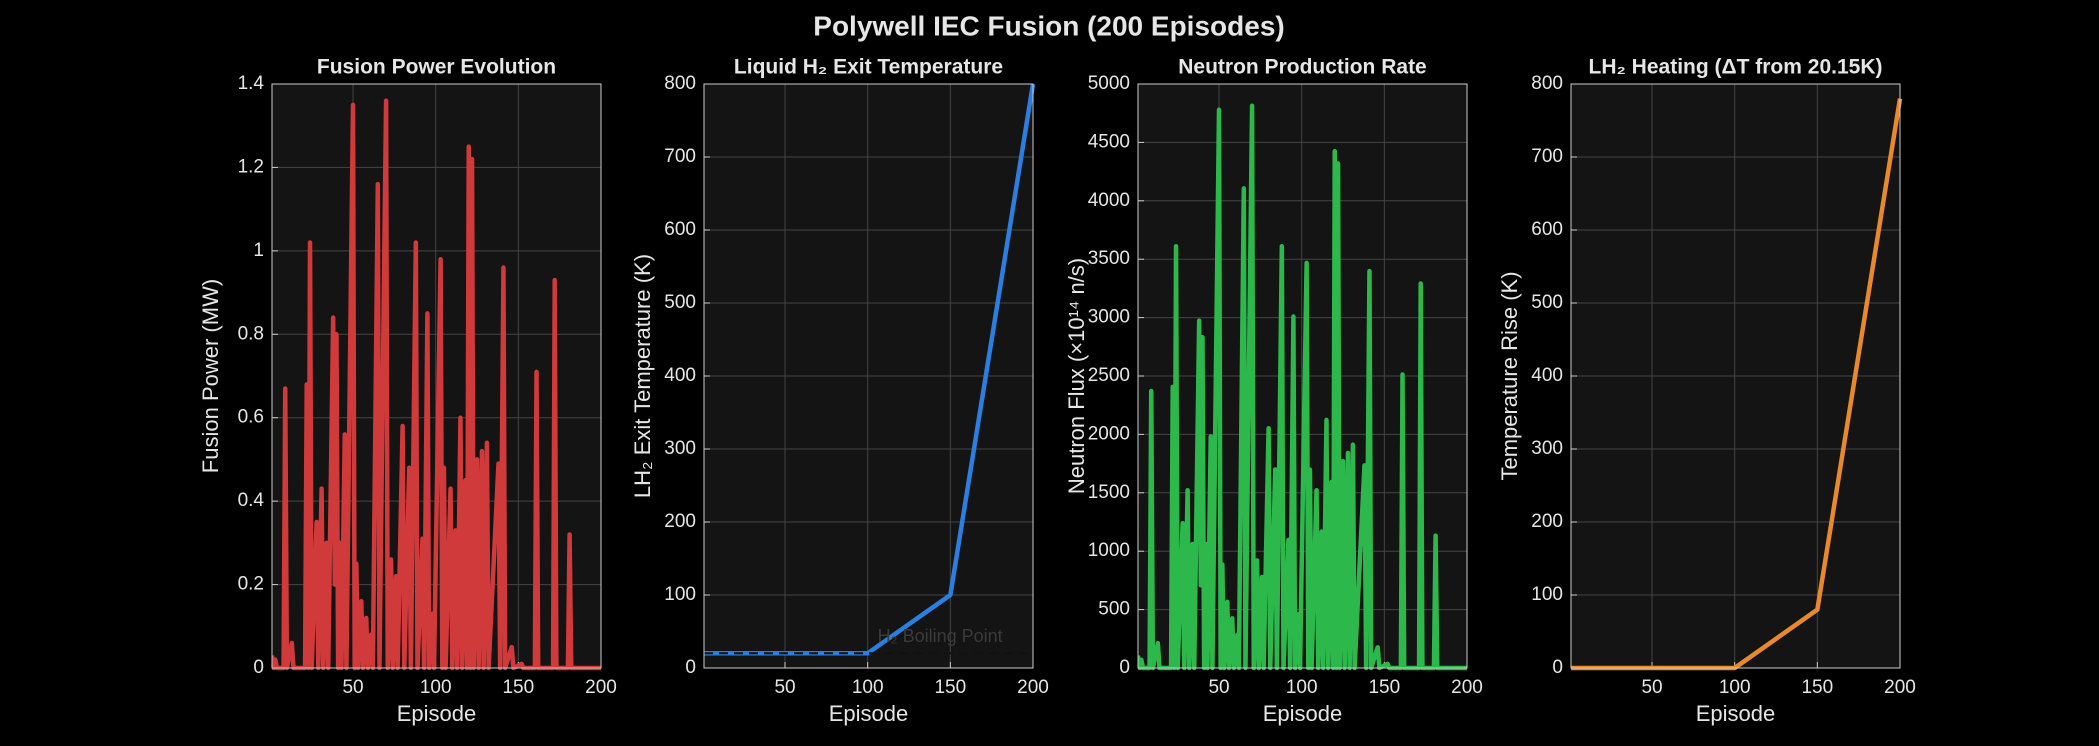 The image size is (2099, 746). Describe the element at coordinates (210, 376) in the screenshot. I see `y-axis-label: Fusion Power (MW)` at that location.